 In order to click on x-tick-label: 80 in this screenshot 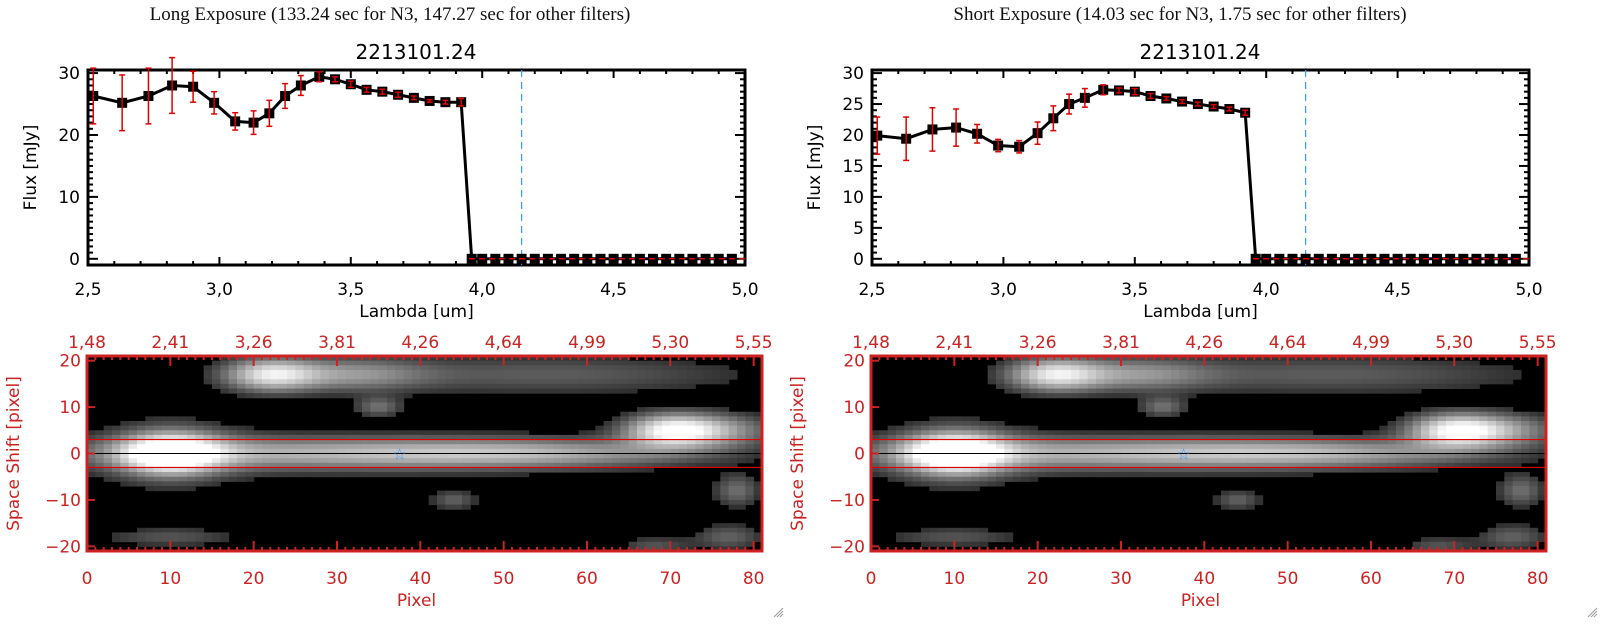, I will do `click(1538, 579)`.